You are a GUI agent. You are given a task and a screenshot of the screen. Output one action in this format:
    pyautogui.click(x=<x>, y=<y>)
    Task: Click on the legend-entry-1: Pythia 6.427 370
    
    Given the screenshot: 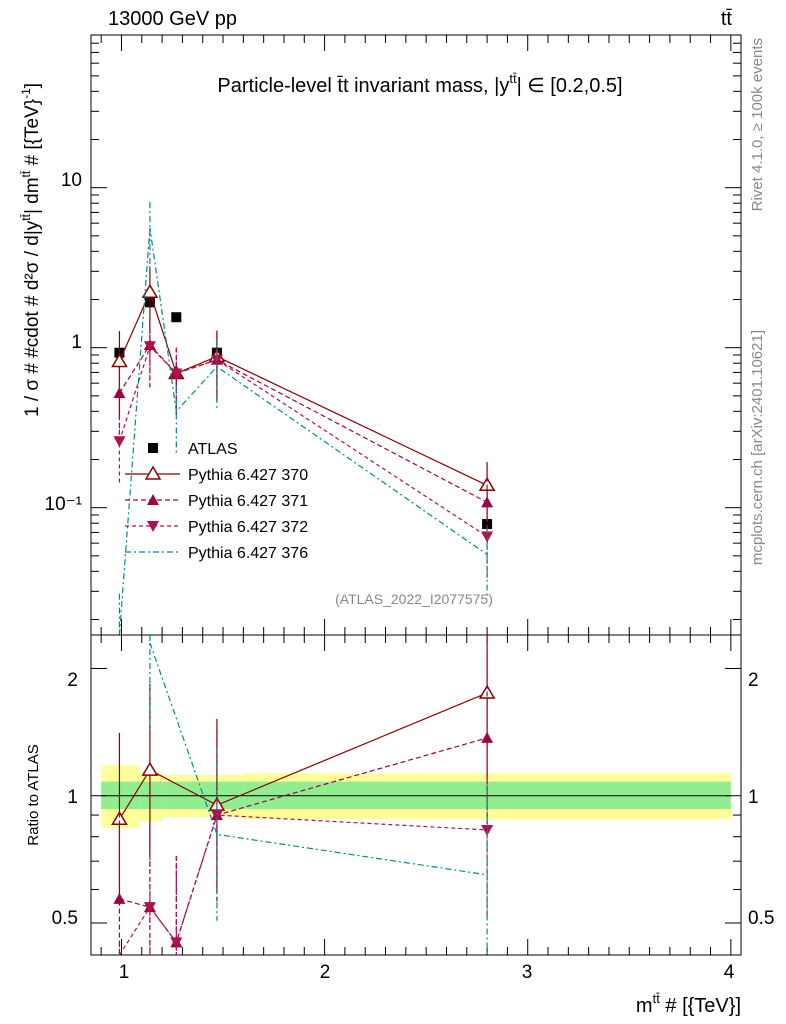 What is the action you would take?
    pyautogui.click(x=216, y=474)
    